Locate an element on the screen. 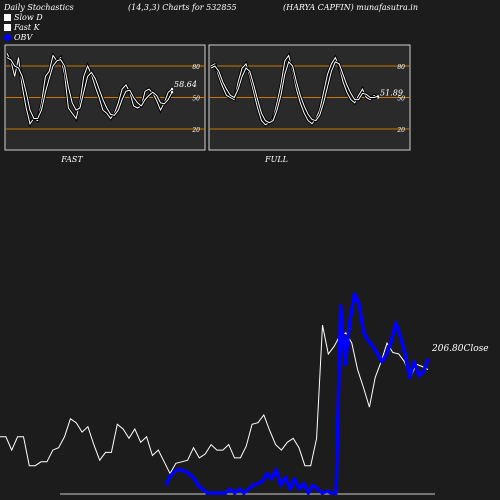  full-panel-label: FULL is located at coordinates (276, 159).